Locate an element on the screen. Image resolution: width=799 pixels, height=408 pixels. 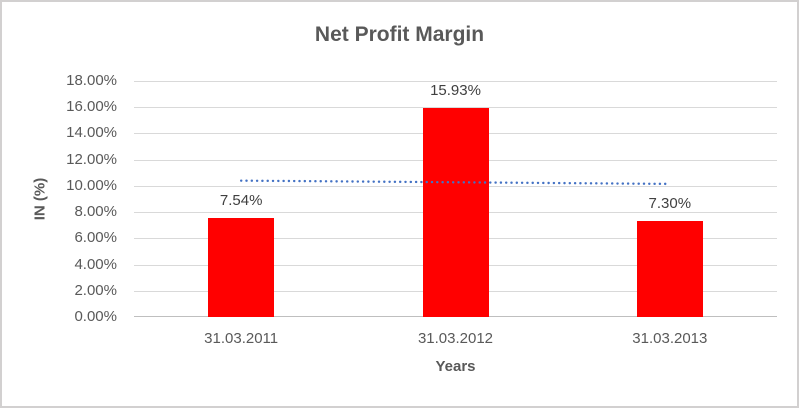
y-tick-label: 18.00% is located at coordinates (91, 80).